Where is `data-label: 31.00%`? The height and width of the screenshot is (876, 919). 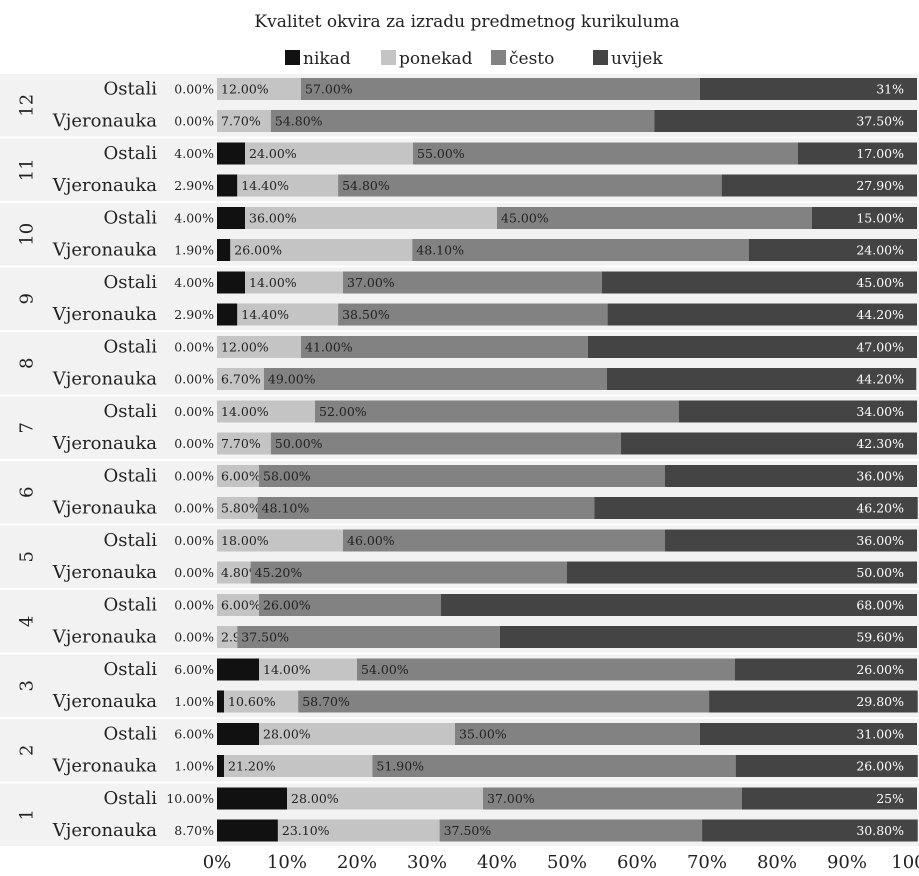
data-label: 31.00% is located at coordinates (880, 734).